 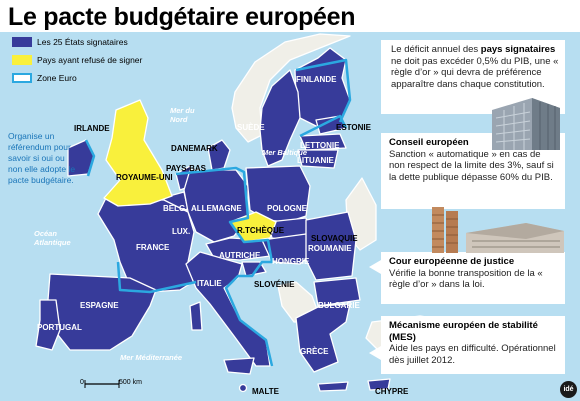 What do you see at coordinates (518, 49) in the screenshot?
I see `box-bold: pays signataires` at bounding box center [518, 49].